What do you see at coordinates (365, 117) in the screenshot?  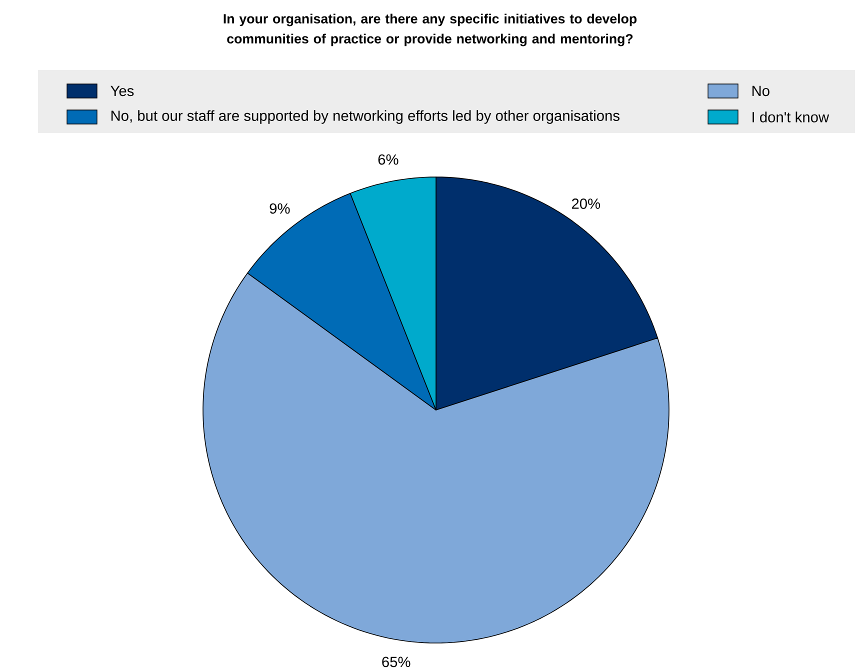 I see `legend-label: No, but our staff are supported by networking efforts led by other organisations` at bounding box center [365, 117].